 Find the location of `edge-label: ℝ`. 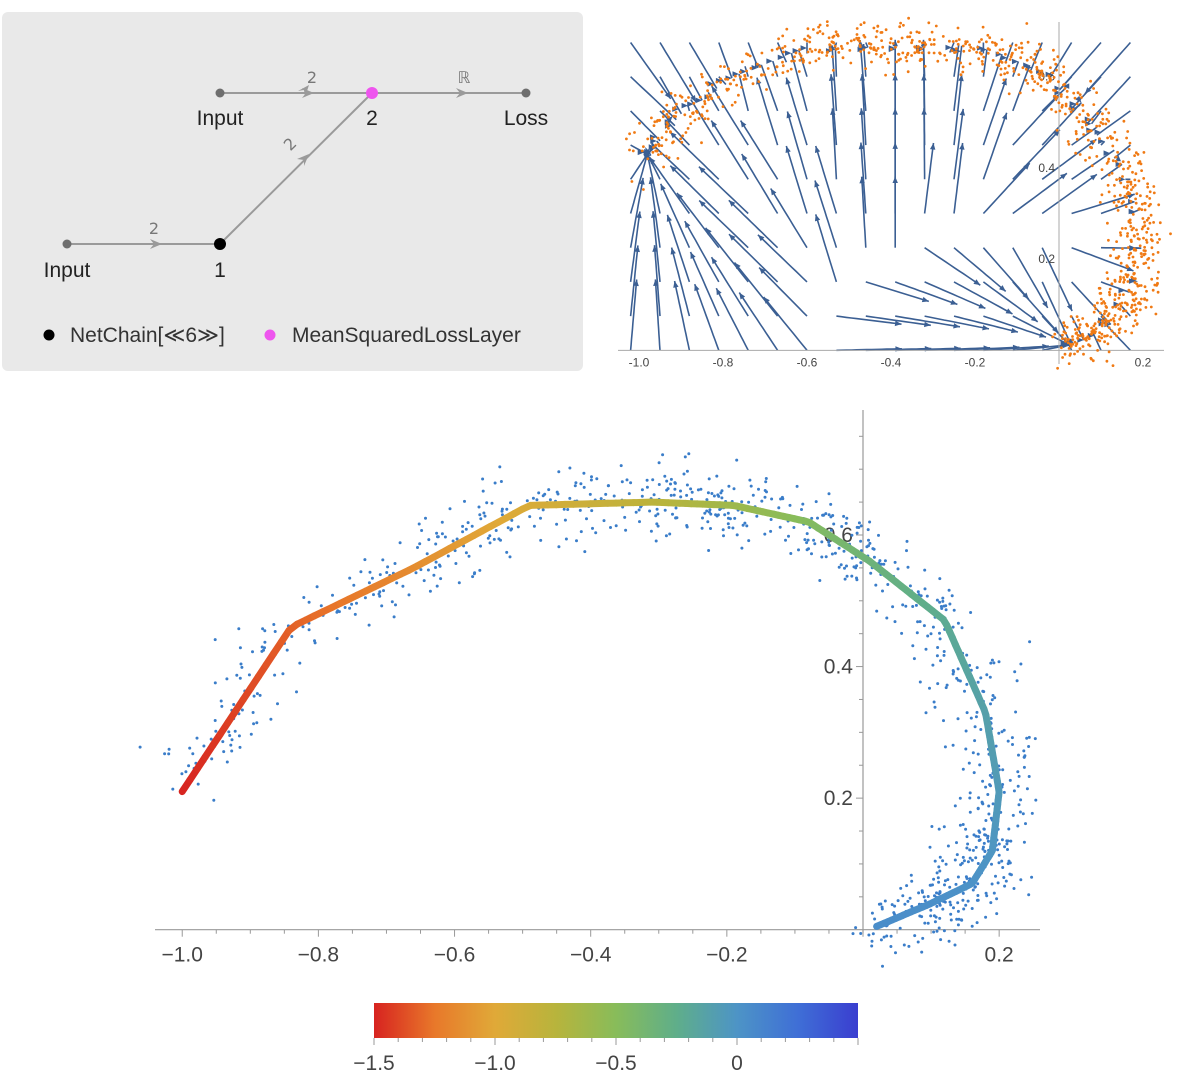

edge-label: ℝ is located at coordinates (464, 77).